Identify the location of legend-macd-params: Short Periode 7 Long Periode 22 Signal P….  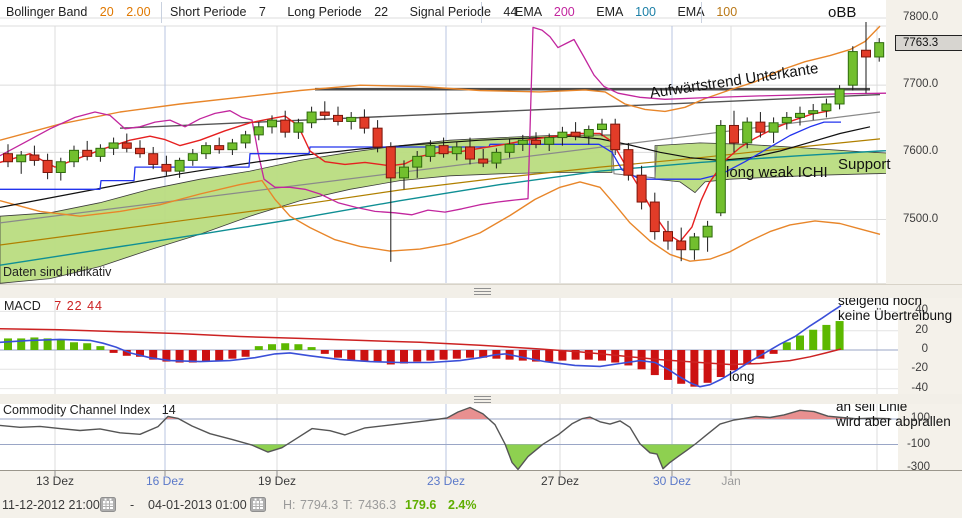
(343, 12).